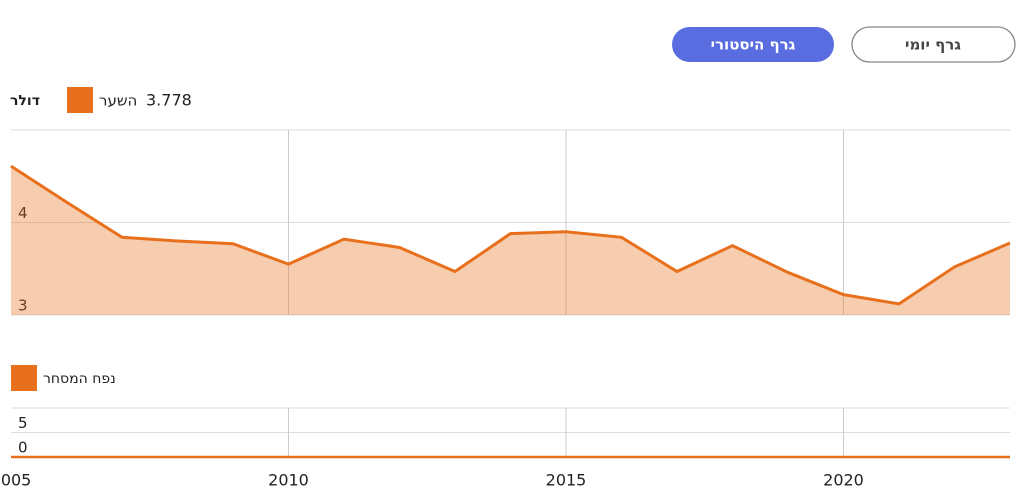  I want to click on daily-tab, so click(933, 44).